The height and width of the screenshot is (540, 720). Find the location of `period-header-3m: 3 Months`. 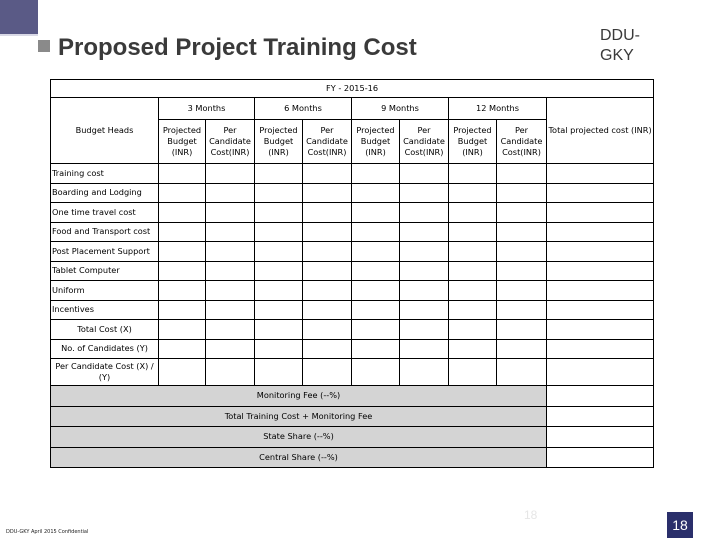

period-header-3m: 3 Months is located at coordinates (206, 108).